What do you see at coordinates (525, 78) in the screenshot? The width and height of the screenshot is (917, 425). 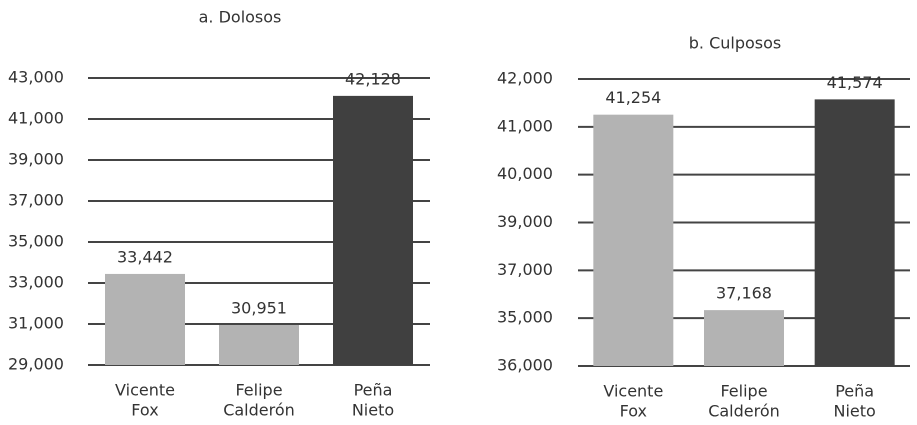 I see `y-tick-label: 42,000` at bounding box center [525, 78].